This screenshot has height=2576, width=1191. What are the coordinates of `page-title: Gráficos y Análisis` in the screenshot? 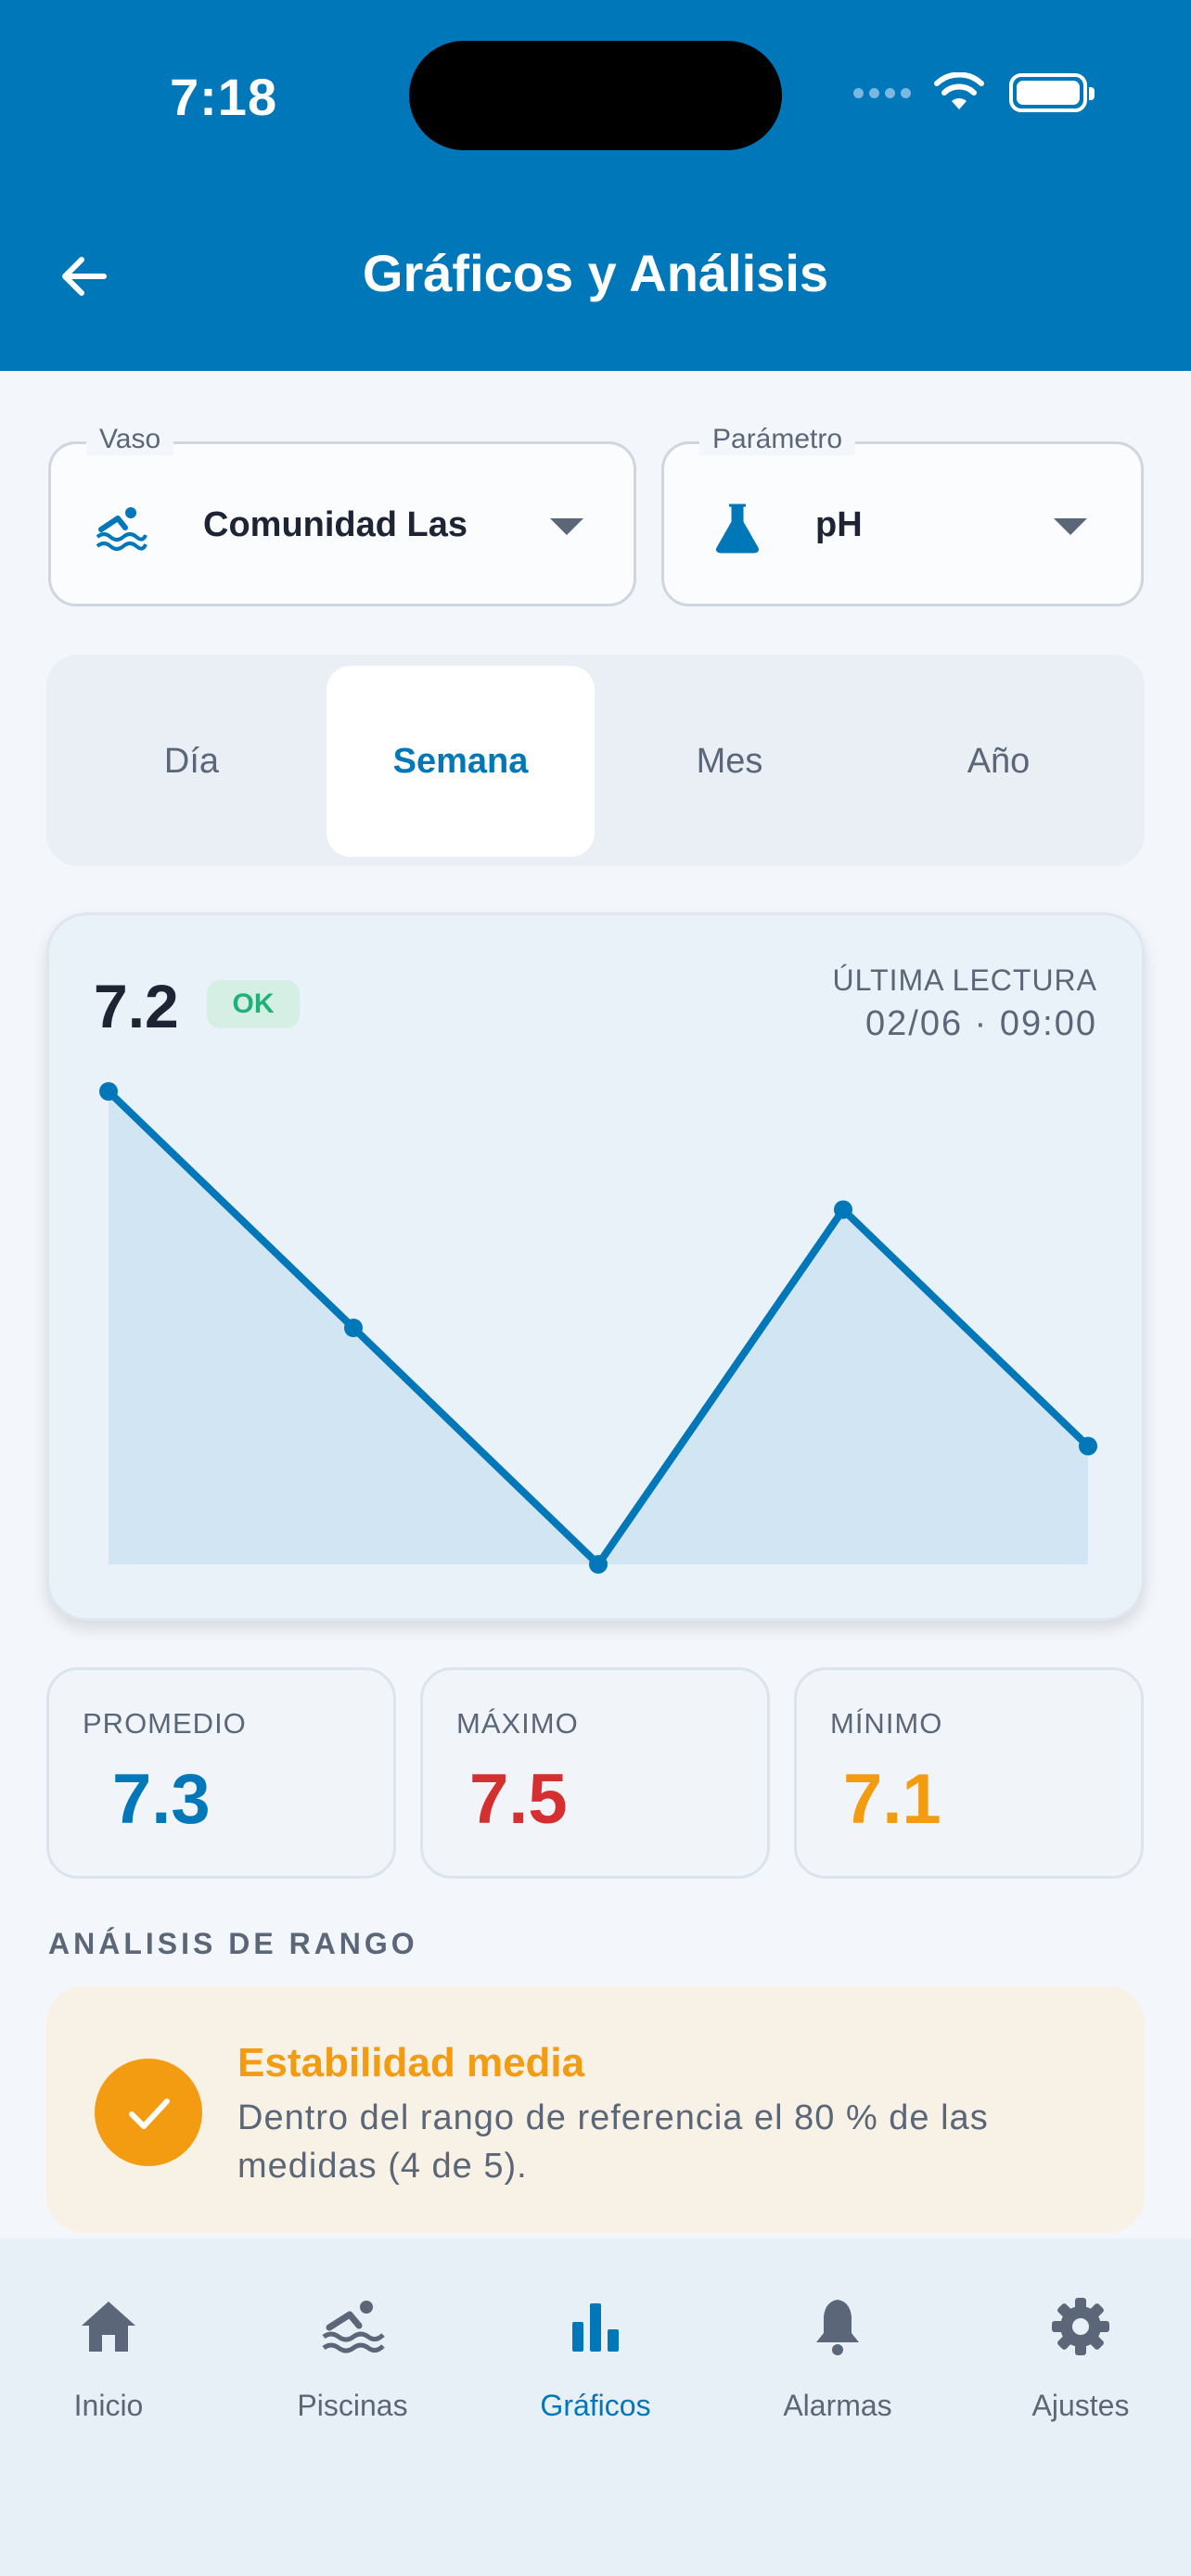 It's located at (595, 273).